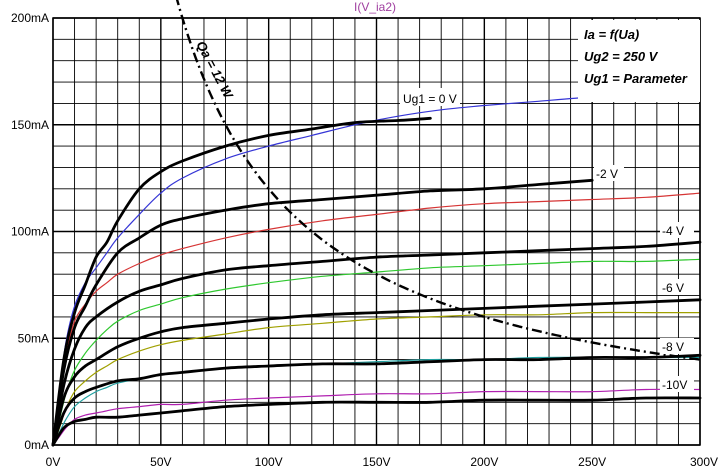 This screenshot has width=720, height=473. What do you see at coordinates (53, 462) in the screenshot?
I see `x-tick-label: 0V` at bounding box center [53, 462].